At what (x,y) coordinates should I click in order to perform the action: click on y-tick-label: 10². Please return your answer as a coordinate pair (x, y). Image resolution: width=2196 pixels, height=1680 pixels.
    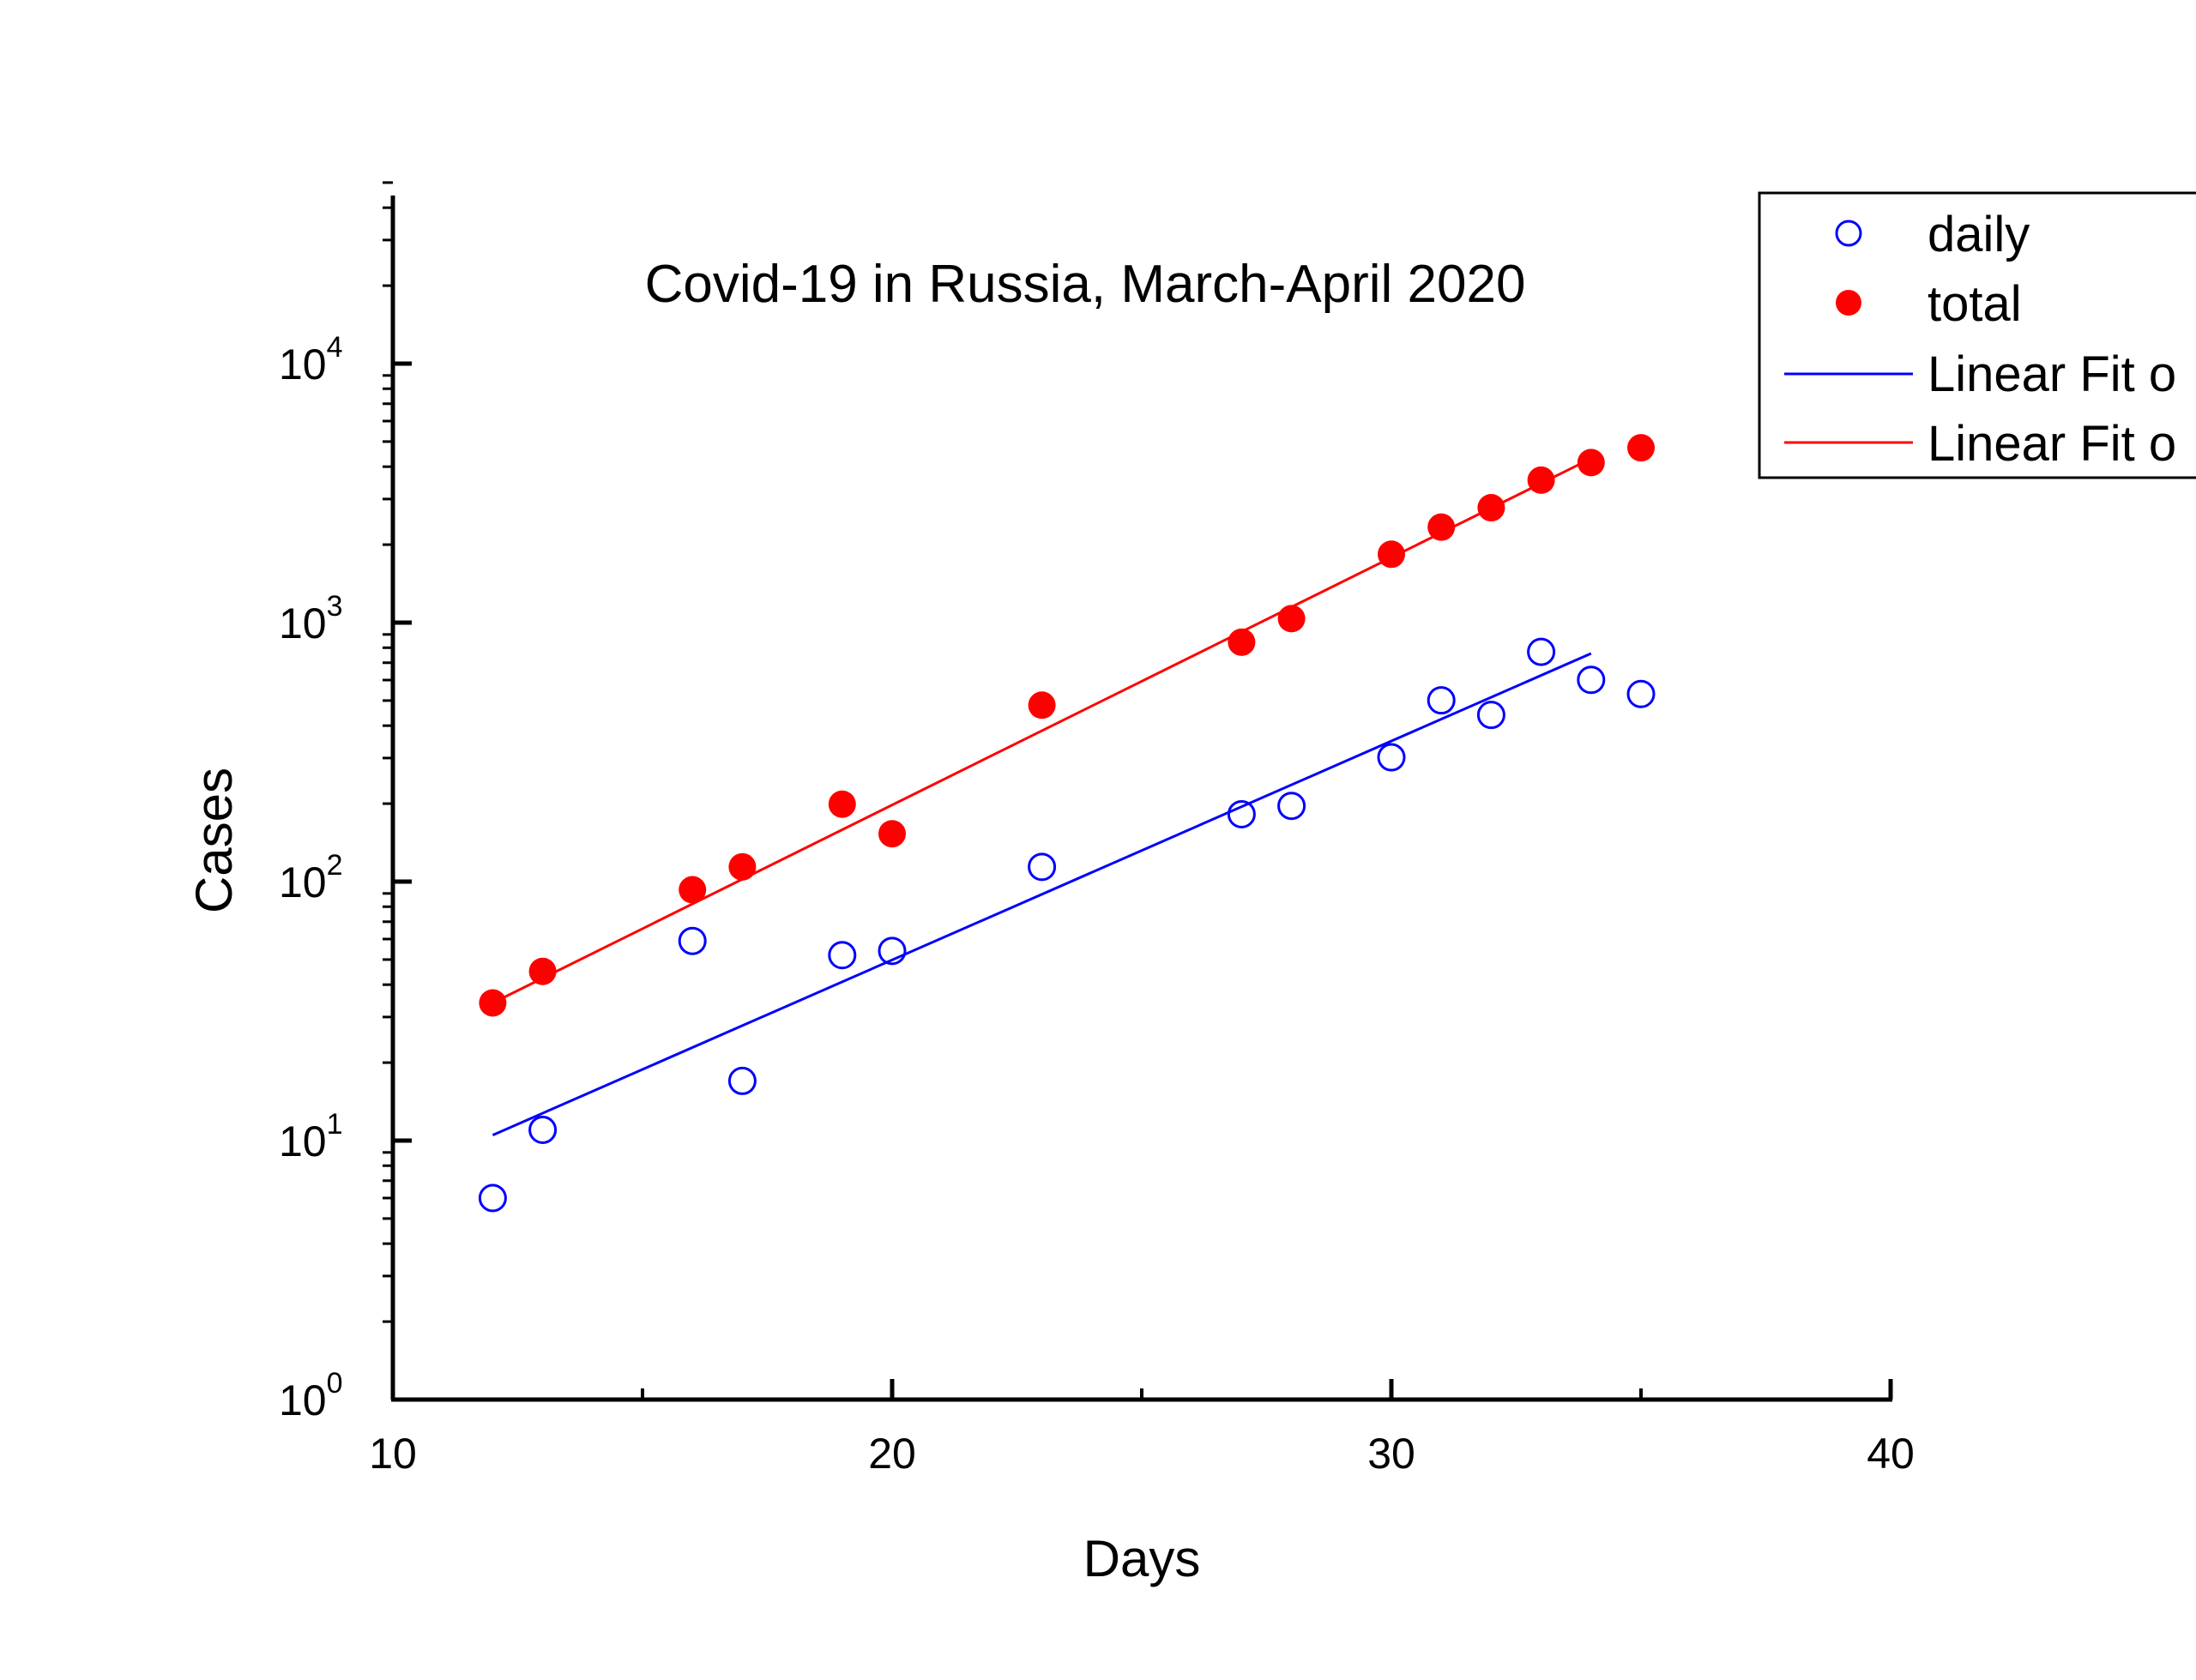
    Looking at the image, I should click on (311, 877).